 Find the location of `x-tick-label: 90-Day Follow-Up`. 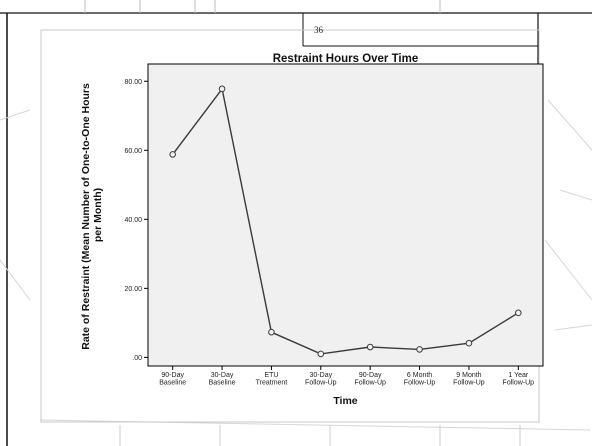

x-tick-label: 90-Day Follow-Up is located at coordinates (370, 379).